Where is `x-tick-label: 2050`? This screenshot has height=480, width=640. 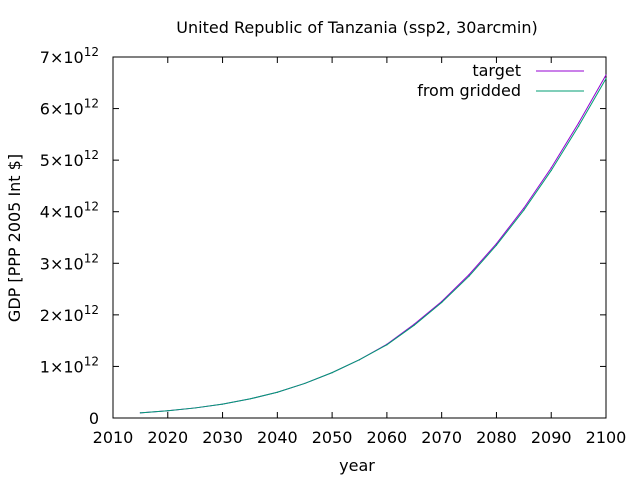
x-tick-label: 2050 is located at coordinates (332, 437).